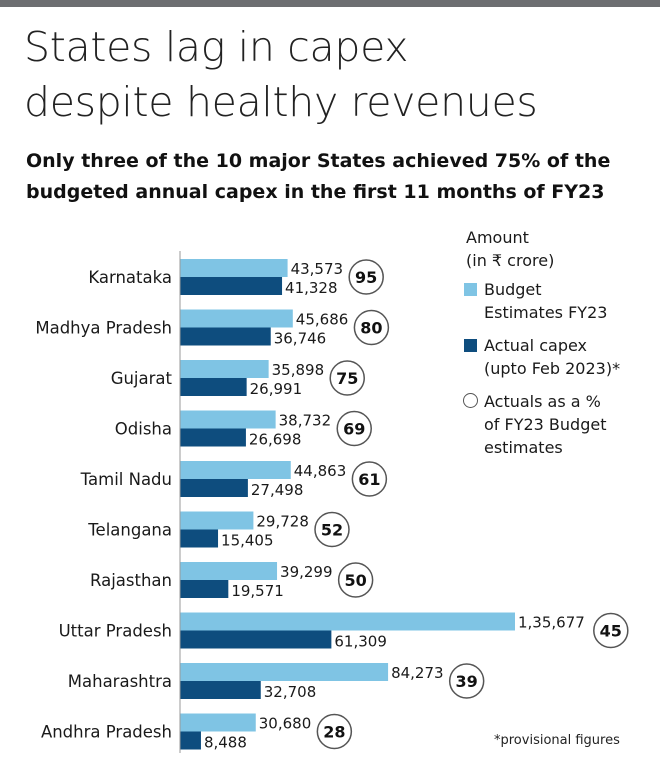 The image size is (660, 777). What do you see at coordinates (559, 357) in the screenshot?
I see `legend-item-actual: Actual capex (upto Feb 2023)*` at bounding box center [559, 357].